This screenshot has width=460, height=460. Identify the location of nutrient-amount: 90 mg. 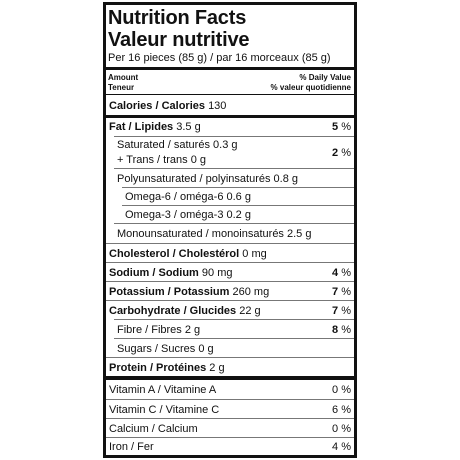
(217, 272).